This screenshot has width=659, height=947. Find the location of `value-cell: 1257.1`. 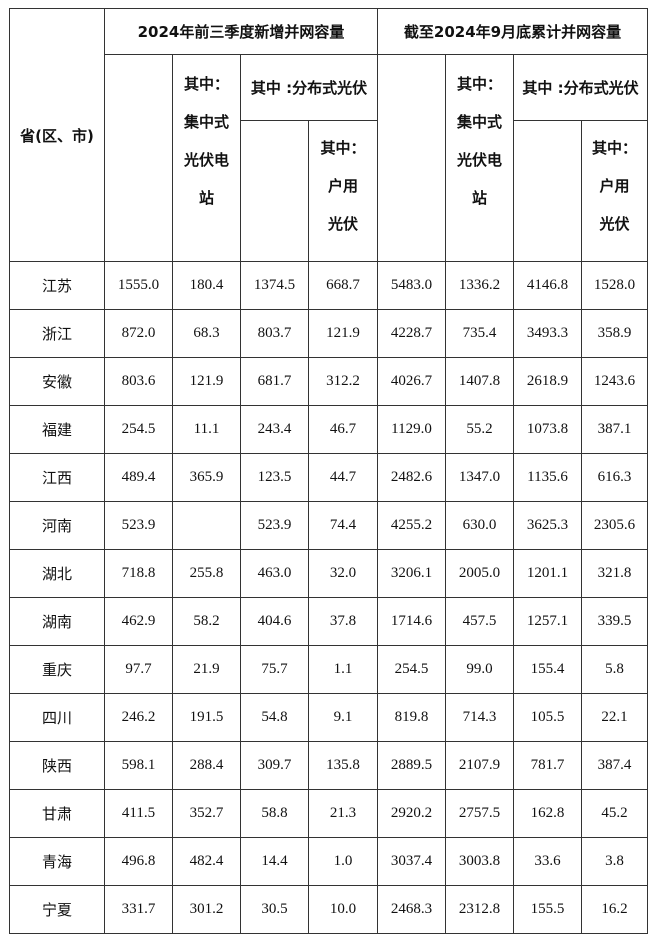

value-cell: 1257.1 is located at coordinates (547, 621).